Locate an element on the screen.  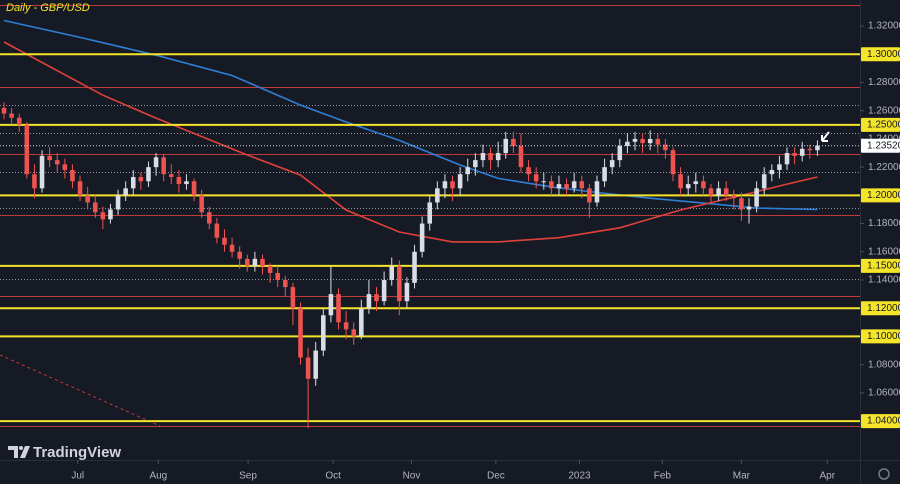
y-tick-label: 1.08000 is located at coordinates (884, 364).